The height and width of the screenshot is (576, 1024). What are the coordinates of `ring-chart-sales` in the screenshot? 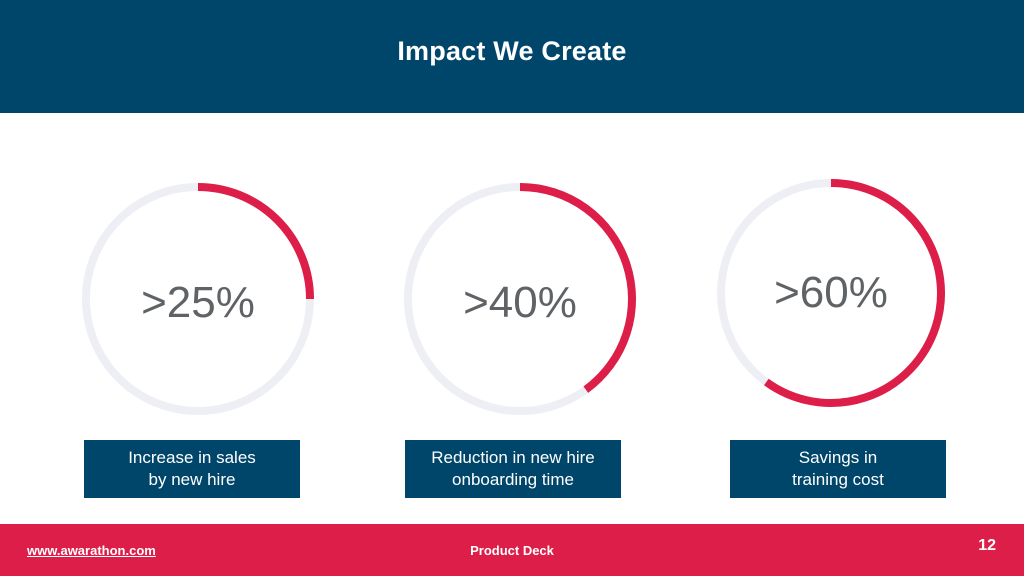 It's located at (198, 299).